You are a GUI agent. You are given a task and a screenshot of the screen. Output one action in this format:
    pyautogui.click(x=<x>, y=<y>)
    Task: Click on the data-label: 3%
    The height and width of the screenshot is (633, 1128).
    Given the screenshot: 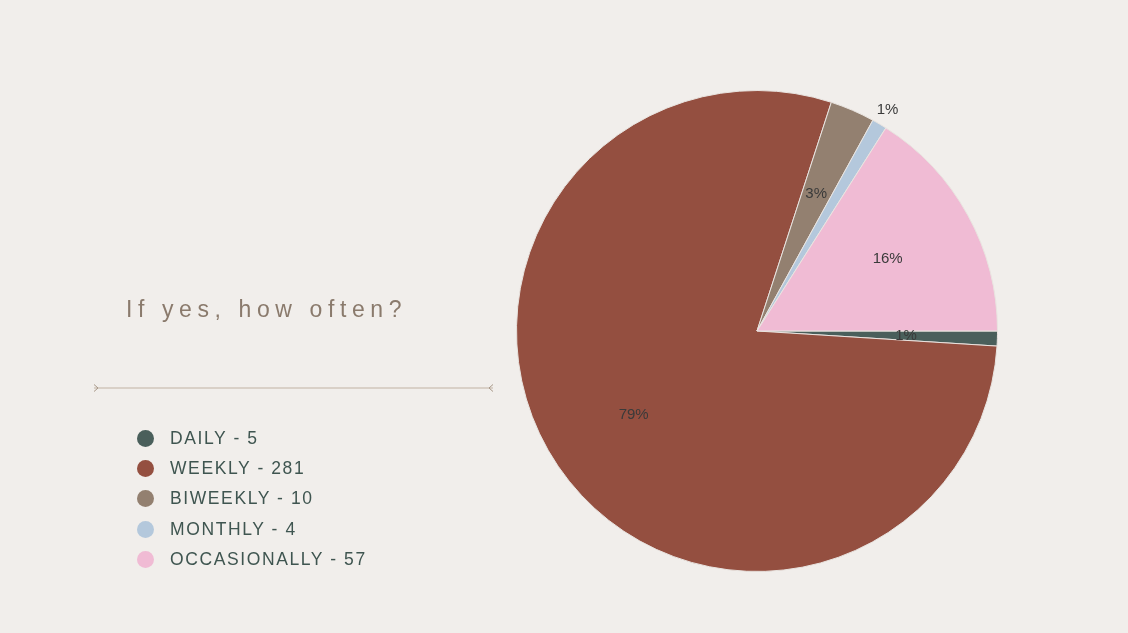 What is the action you would take?
    pyautogui.click(x=816, y=193)
    